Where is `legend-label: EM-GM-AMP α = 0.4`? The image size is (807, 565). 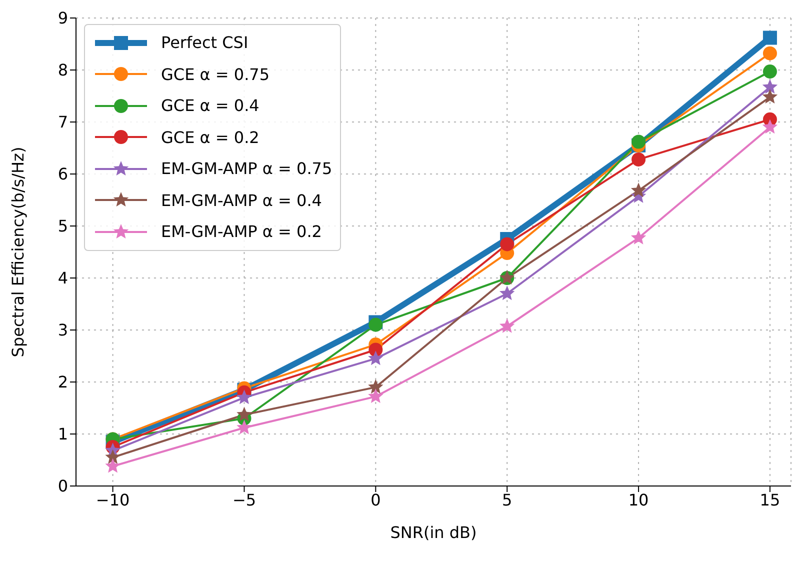
legend-label: EM-GM-AMP α = 0.4 is located at coordinates (241, 200).